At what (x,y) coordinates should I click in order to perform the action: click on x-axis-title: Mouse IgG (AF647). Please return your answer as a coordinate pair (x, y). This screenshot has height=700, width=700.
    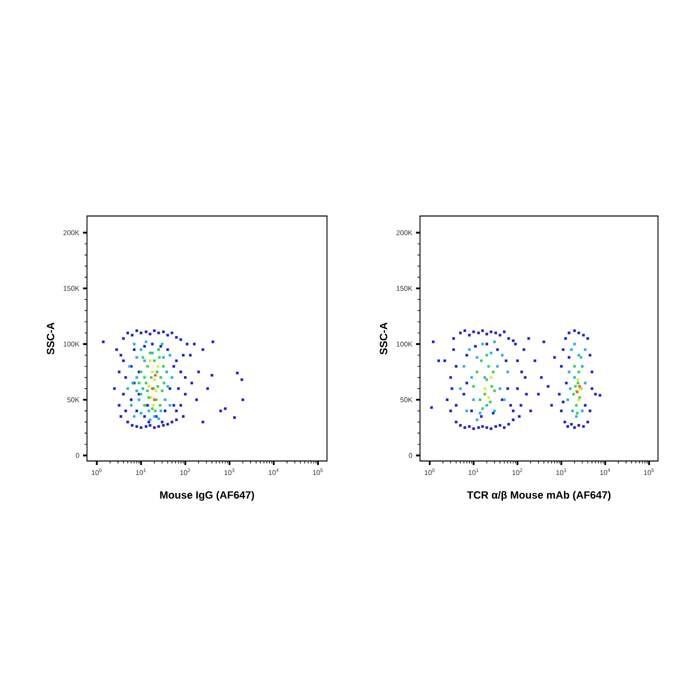
    Looking at the image, I should click on (207, 495).